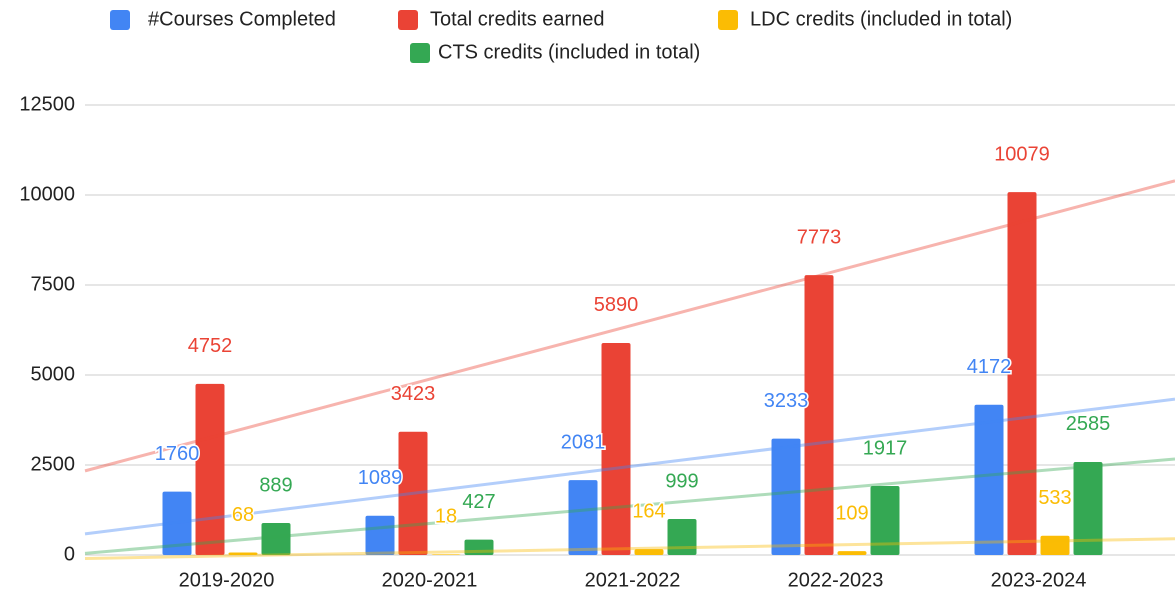  I want to click on data-label: 2585, so click(1088, 424).